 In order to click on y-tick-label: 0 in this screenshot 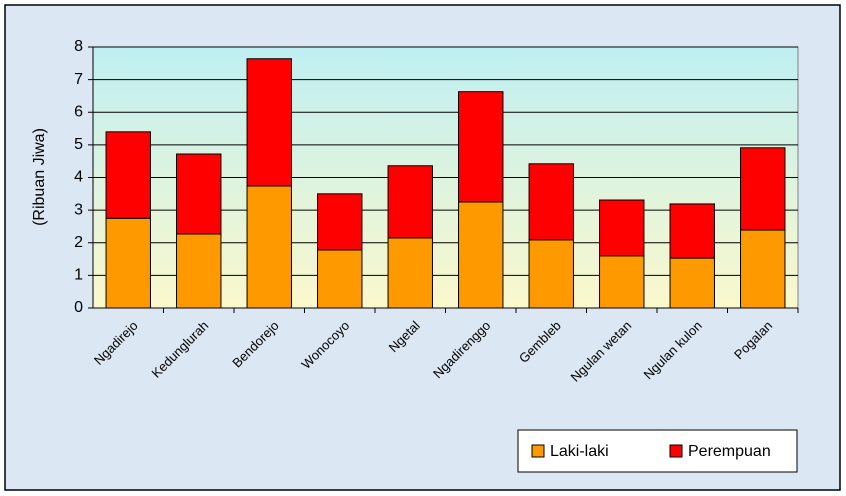, I will do `click(78, 307)`.